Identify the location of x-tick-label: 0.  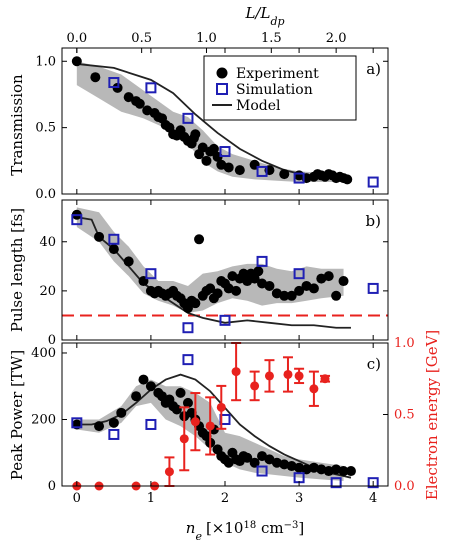
(77, 498).